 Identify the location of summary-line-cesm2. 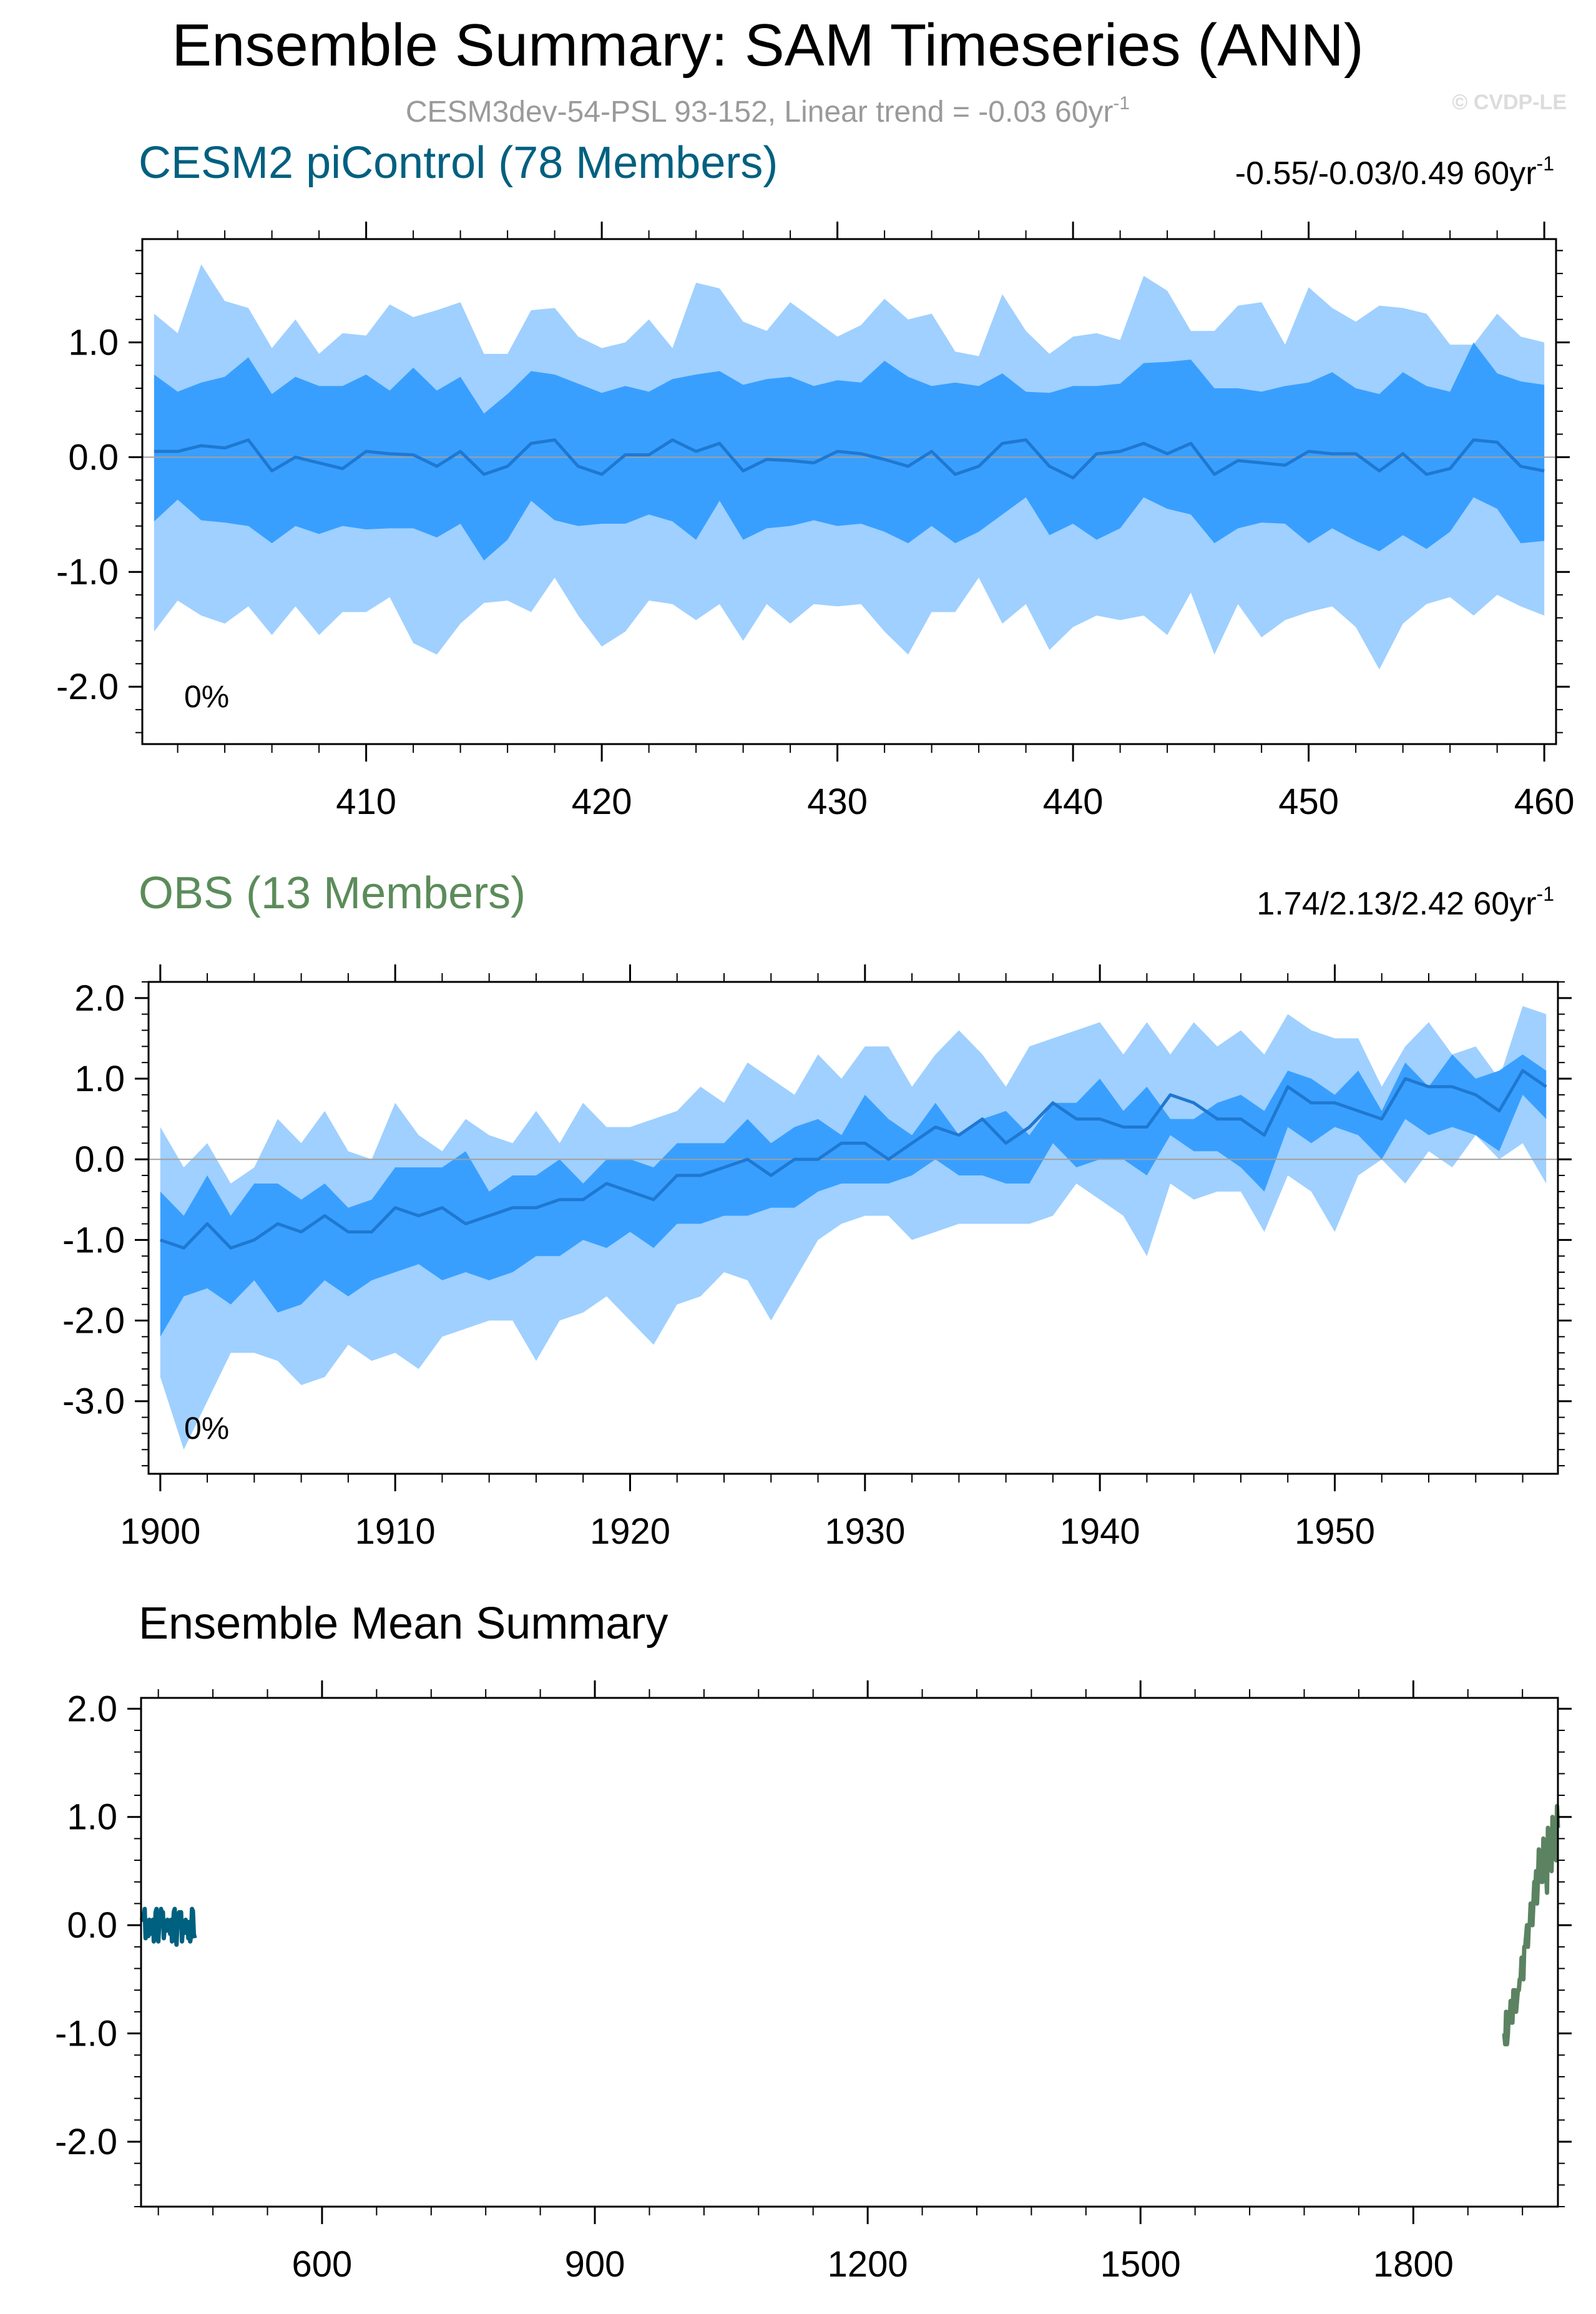
(168, 1926).